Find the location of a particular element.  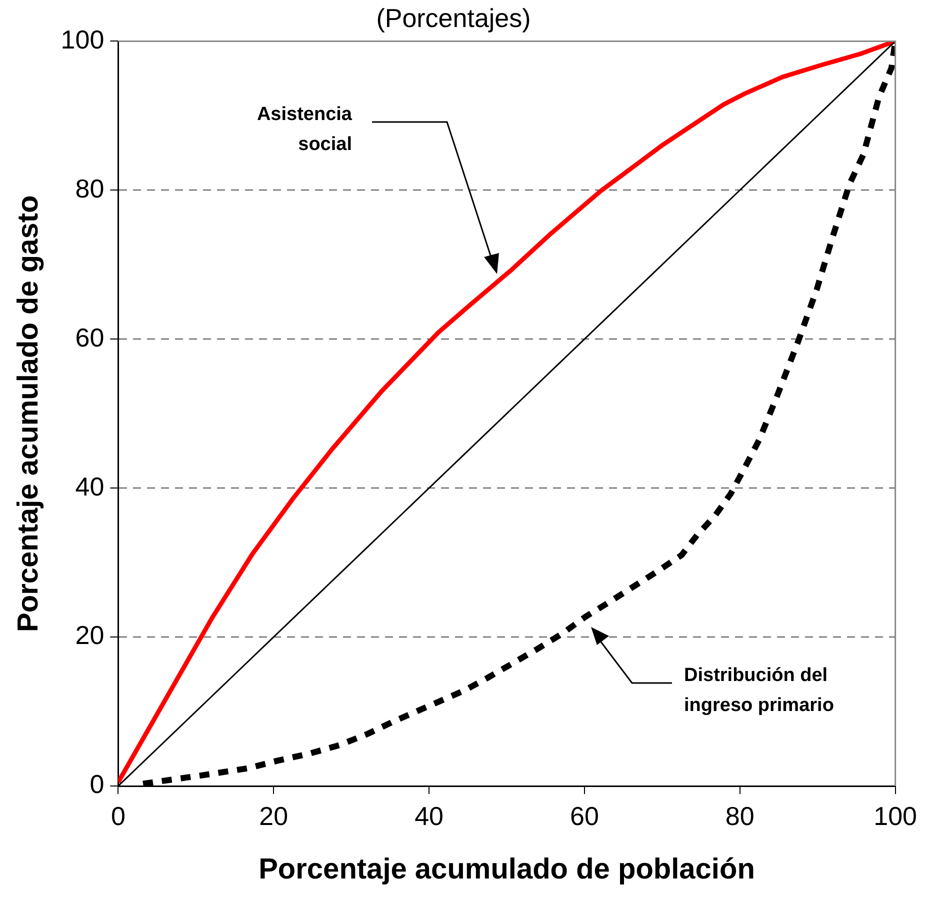

y-tick-label: 20 is located at coordinates (89, 635).